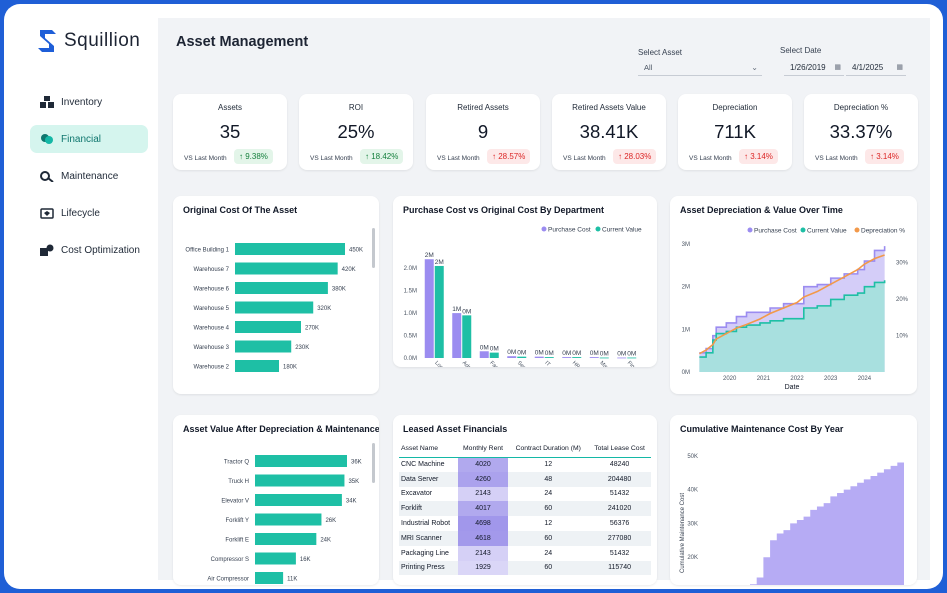  I want to click on category-label: Warehouse 4, so click(212, 329).